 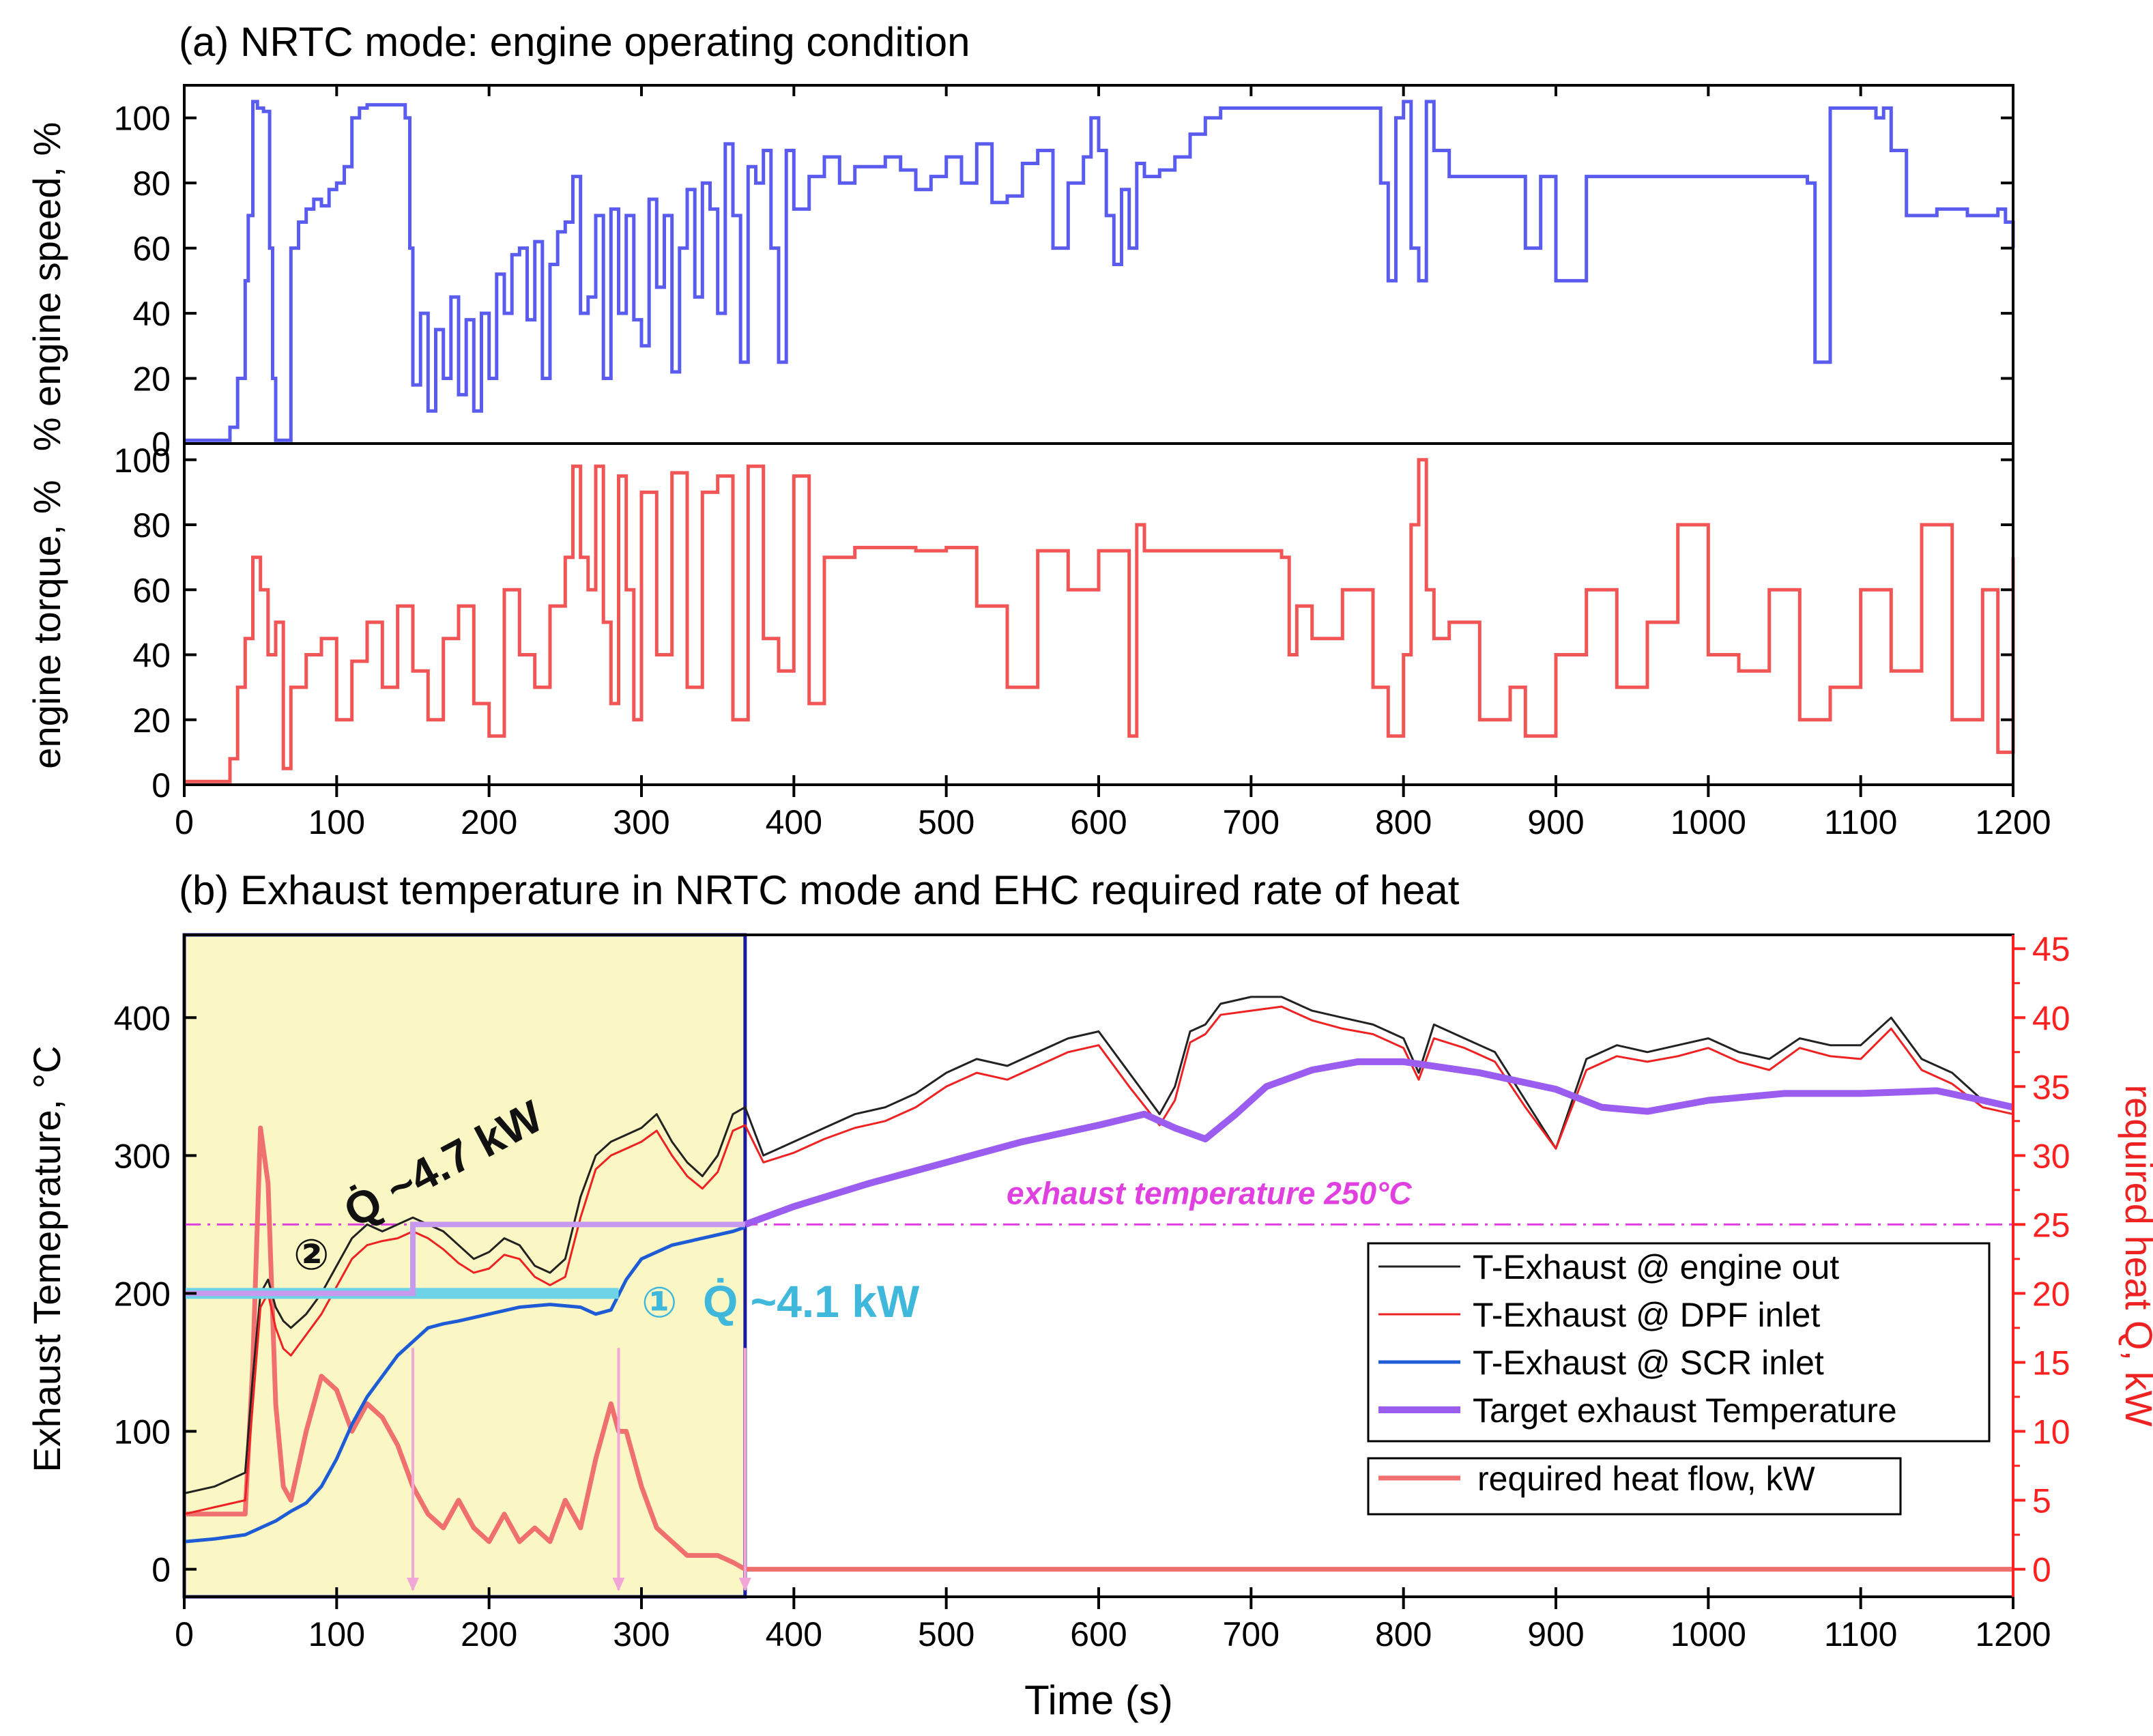 I want to click on ytick-label-speed: 60, so click(x=151, y=249).